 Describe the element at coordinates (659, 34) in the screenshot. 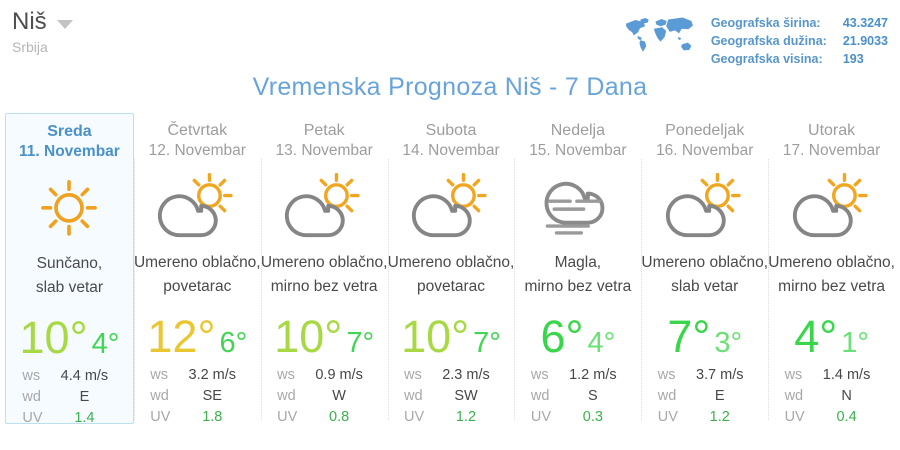

I see `world-map-icon` at that location.